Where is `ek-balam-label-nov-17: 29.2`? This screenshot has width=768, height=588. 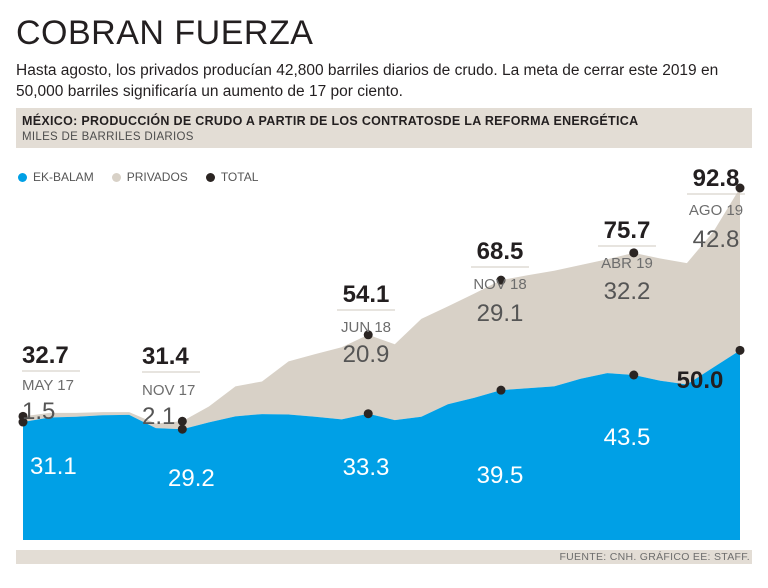
ek-balam-label-nov-17: 29.2 is located at coordinates (191, 478).